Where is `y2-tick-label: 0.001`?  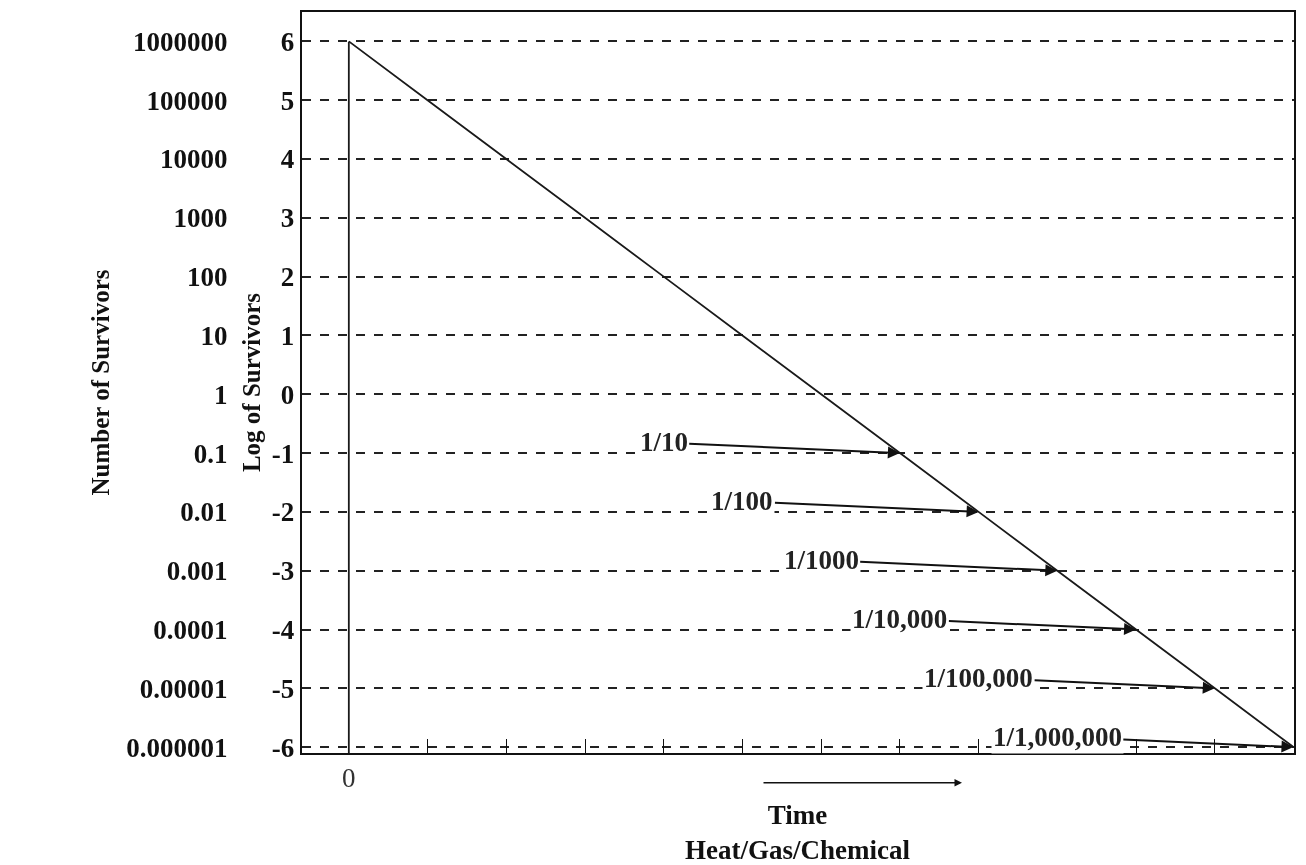 y2-tick-label: 0.001 is located at coordinates (197, 571).